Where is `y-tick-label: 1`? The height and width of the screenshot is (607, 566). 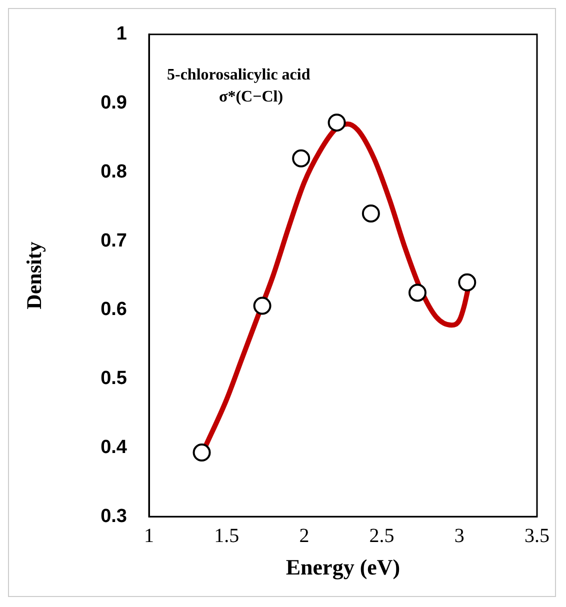 y-tick-label: 1 is located at coordinates (122, 34).